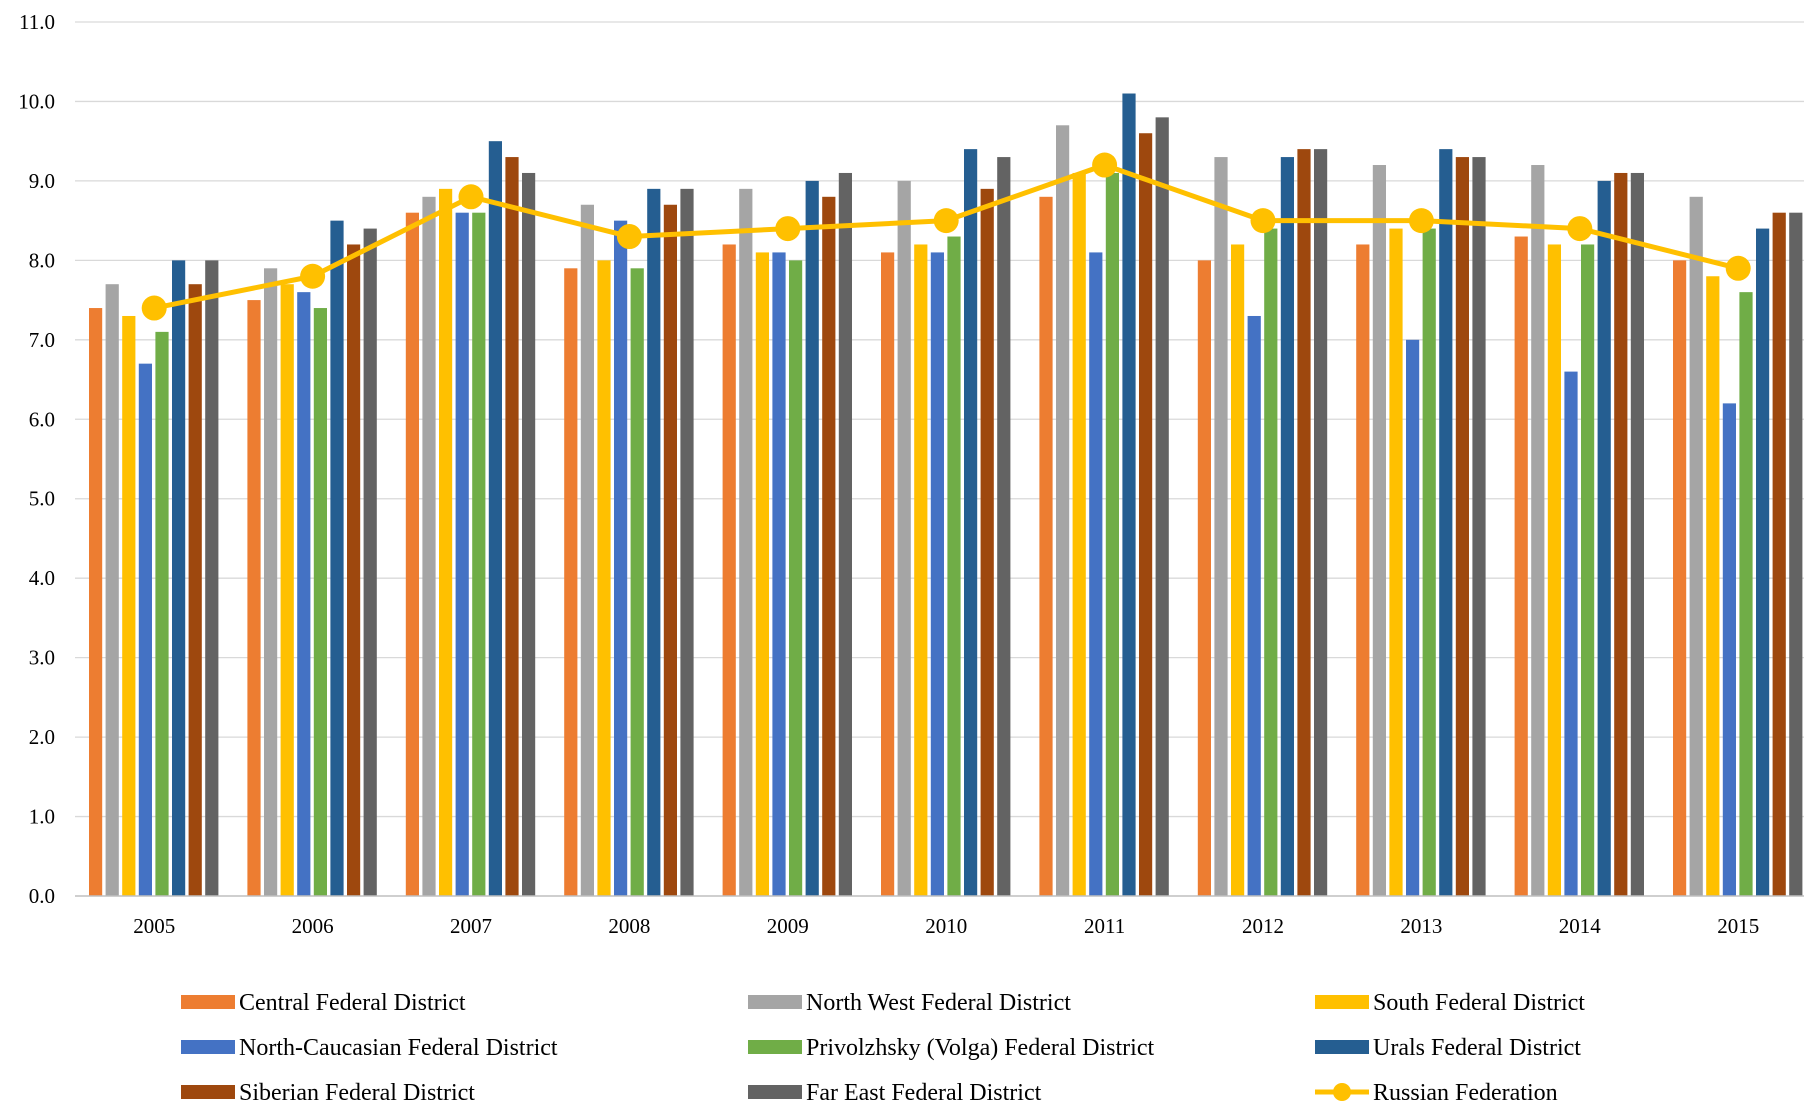  I want to click on russian-federation-line, so click(946, 237).